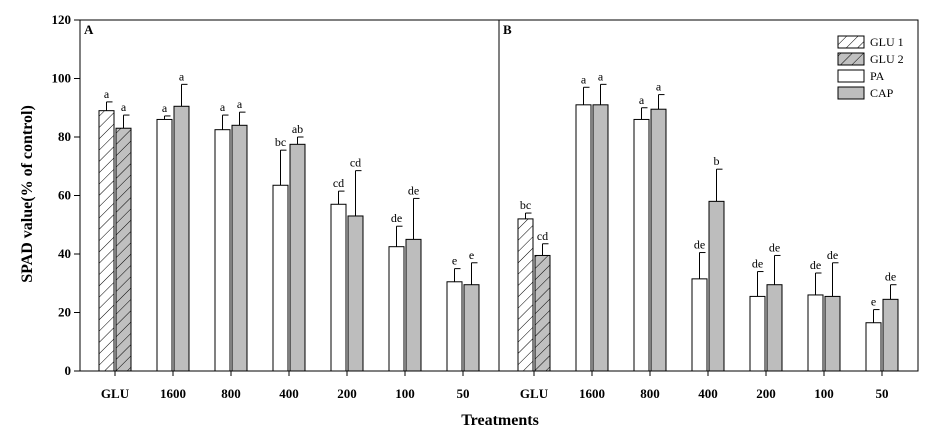 The image size is (928, 439). Describe the element at coordinates (64, 195) in the screenshot. I see `y-tick-label: 60` at that location.